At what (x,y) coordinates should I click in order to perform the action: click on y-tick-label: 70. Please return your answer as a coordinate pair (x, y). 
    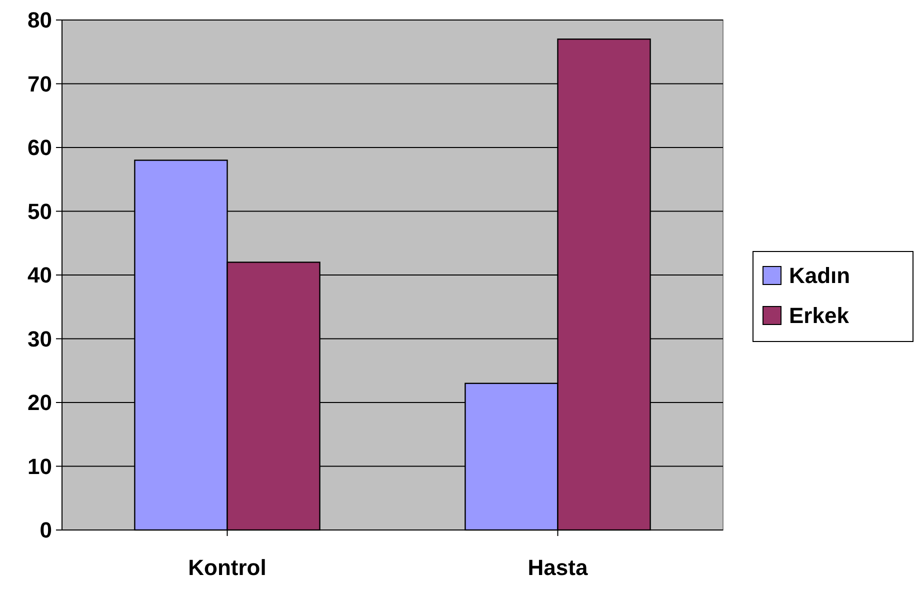
    Looking at the image, I should click on (40, 83).